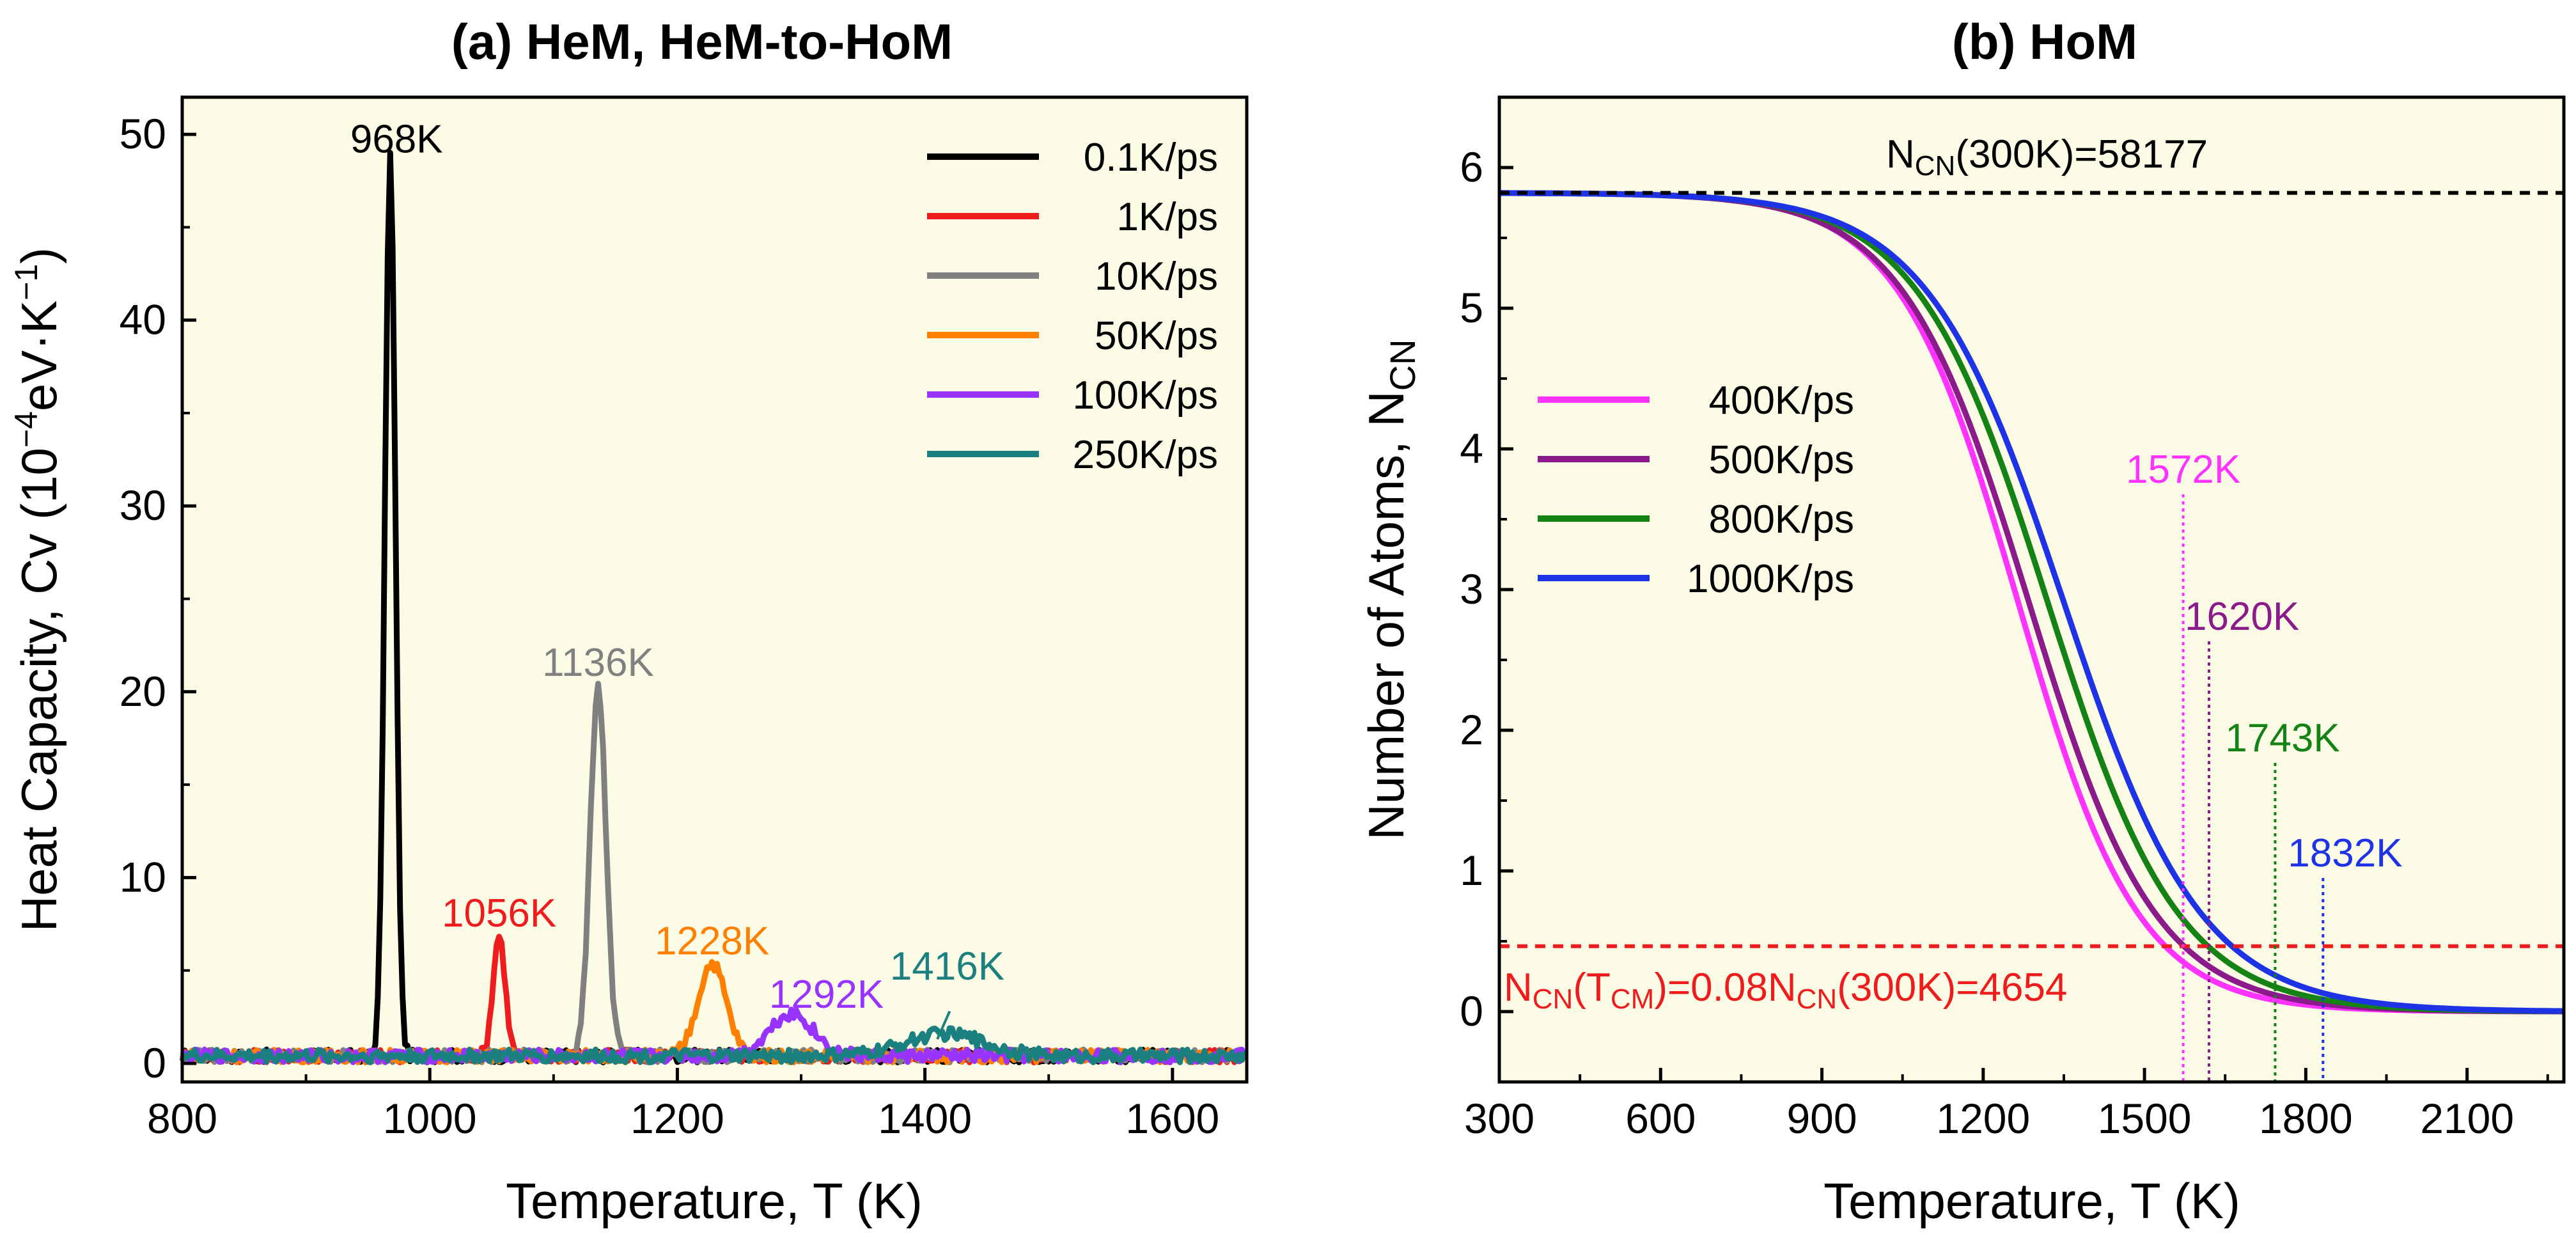  What do you see at coordinates (143, 319) in the screenshot?
I see `ytick-label-40: 40` at bounding box center [143, 319].